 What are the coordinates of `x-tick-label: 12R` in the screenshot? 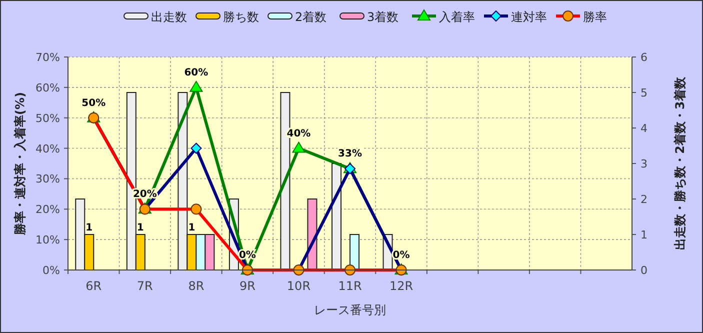 It's located at (401, 286).